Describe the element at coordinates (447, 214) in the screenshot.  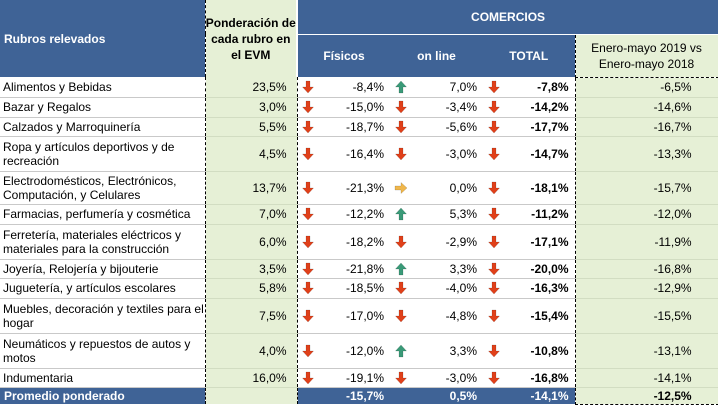
I see `online-value: 5,3%` at that location.